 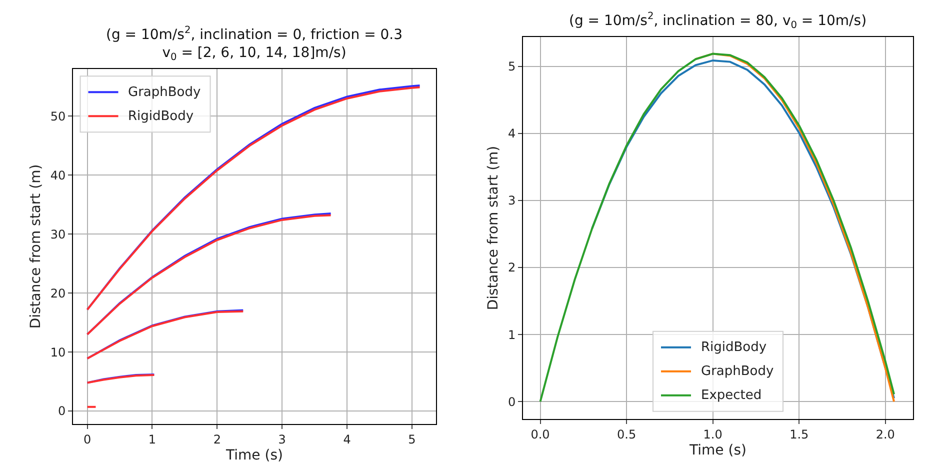 What do you see at coordinates (87, 439) in the screenshot?
I see `x-tick-label: 0` at bounding box center [87, 439].